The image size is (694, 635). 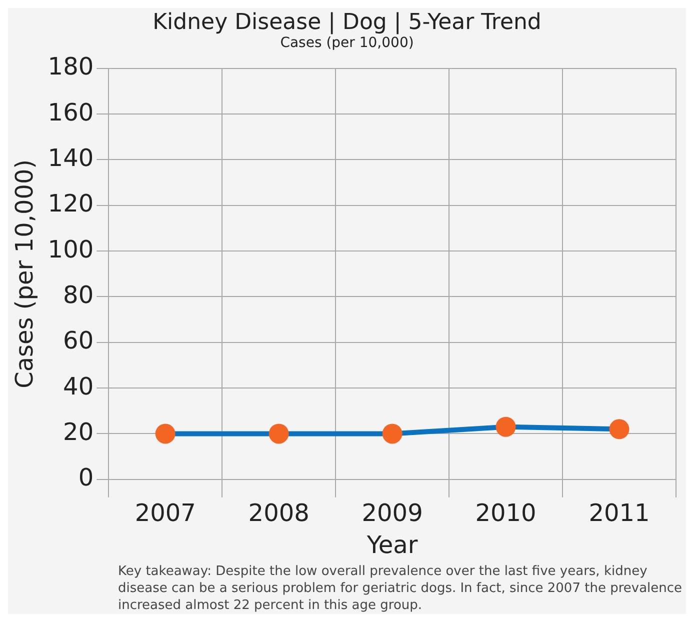 I want to click on y-tick-label: 120, so click(x=71, y=204).